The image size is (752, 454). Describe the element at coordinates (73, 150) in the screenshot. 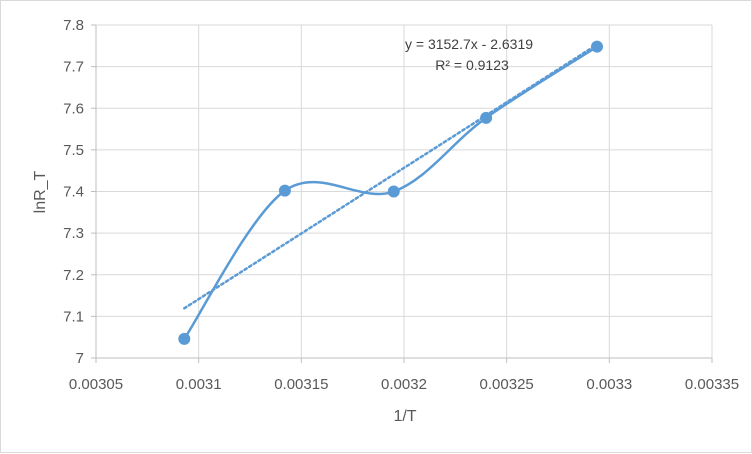

I see `y-tick-label: 7.5` at that location.